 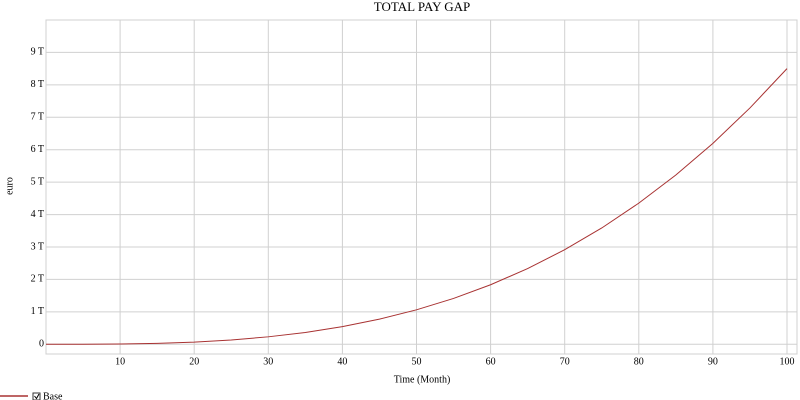 I want to click on y-tick-label: 4 T, so click(x=37, y=214).